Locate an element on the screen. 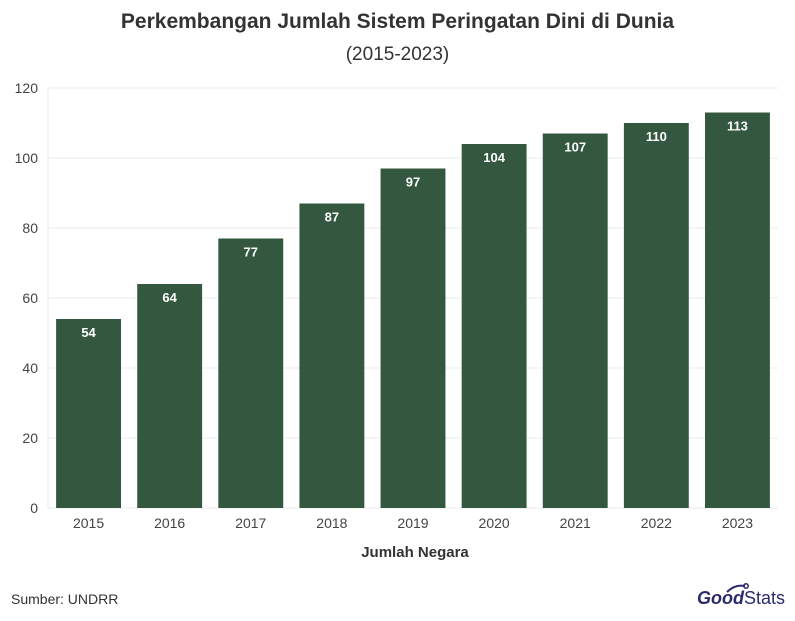 This screenshot has width=795, height=621. bar-2015 is located at coordinates (88, 413).